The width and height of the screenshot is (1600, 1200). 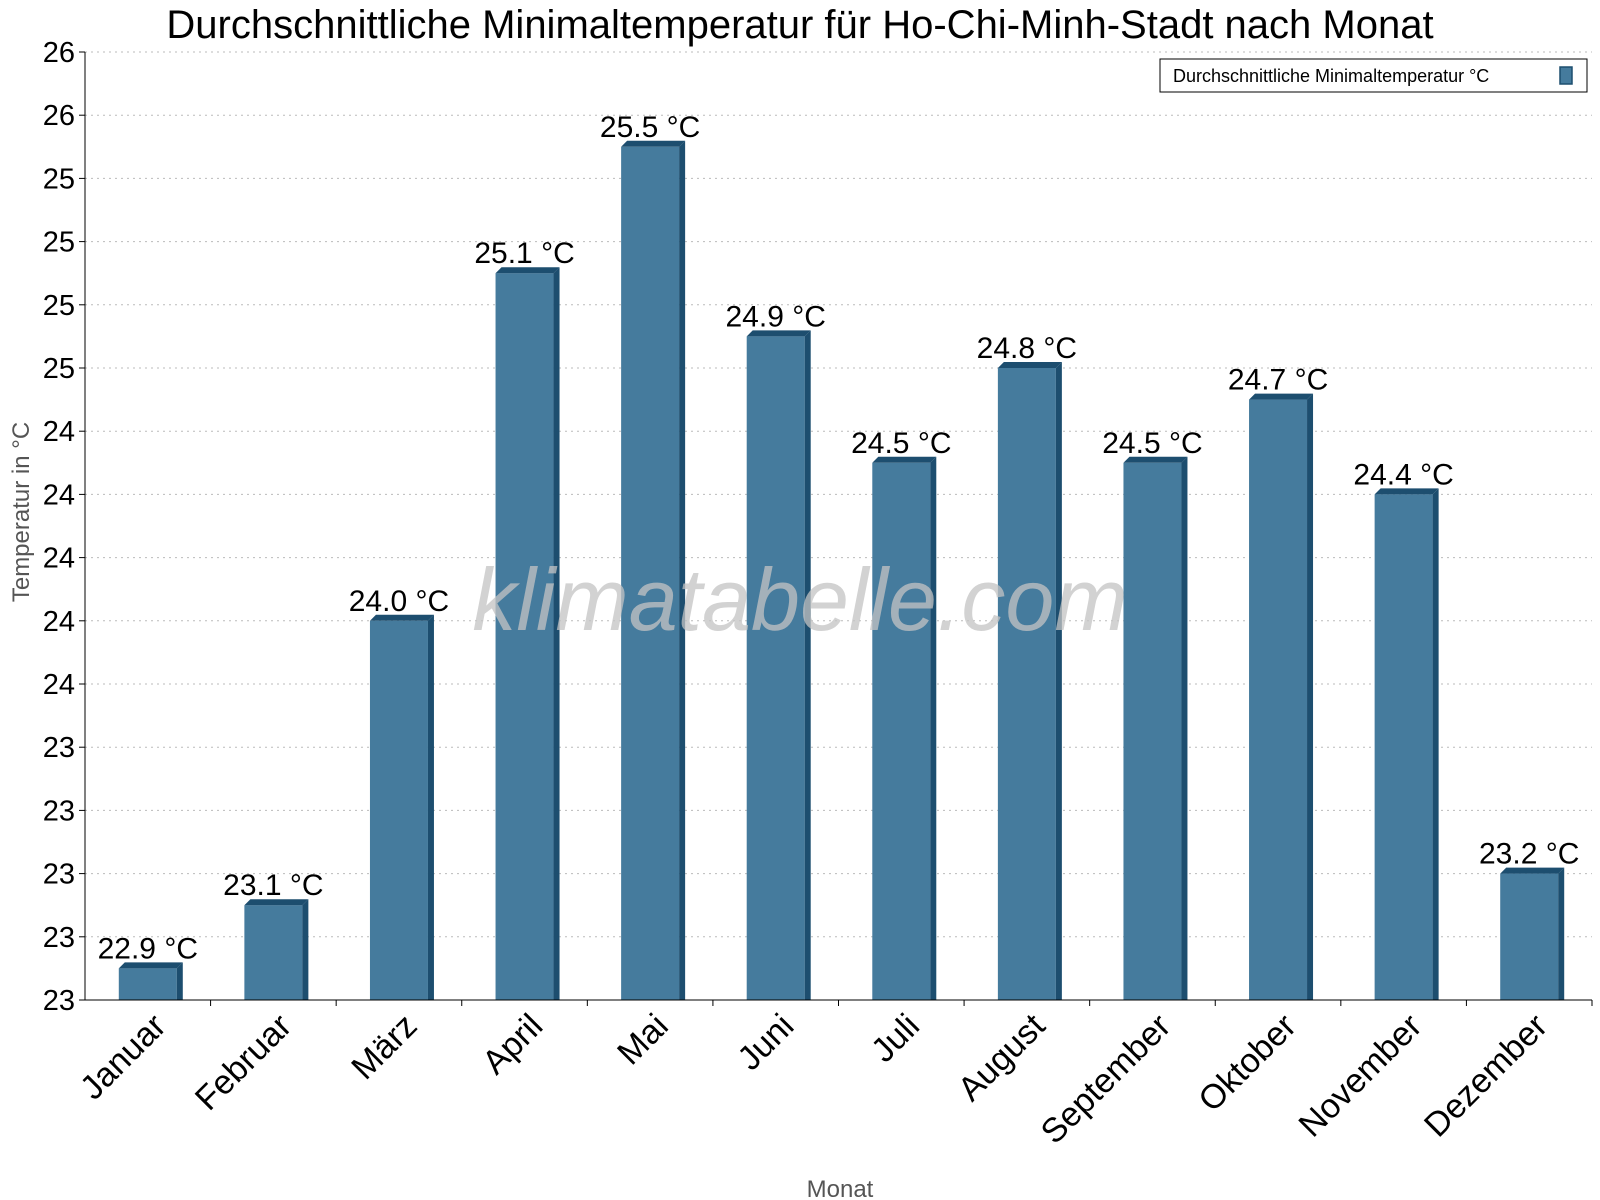 I want to click on data-label: 24.0 °C, so click(x=399, y=601).